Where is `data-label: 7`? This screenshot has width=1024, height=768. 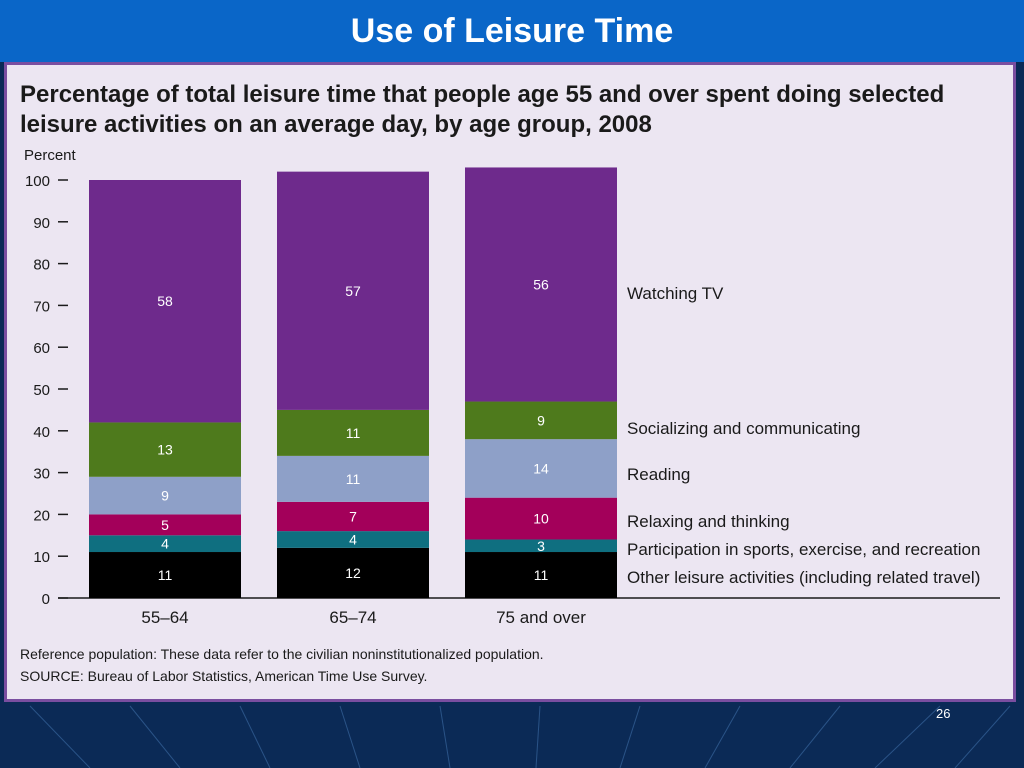 data-label: 7 is located at coordinates (353, 516).